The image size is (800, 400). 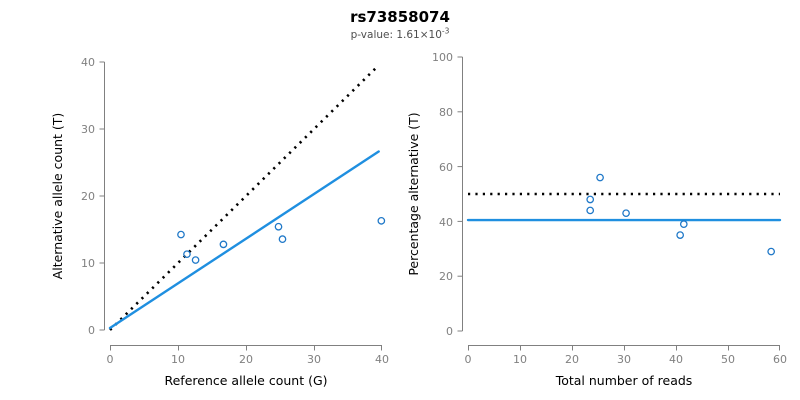 What do you see at coordinates (382, 359) in the screenshot?
I see `left-x-ticklabel-40: 40` at bounding box center [382, 359].